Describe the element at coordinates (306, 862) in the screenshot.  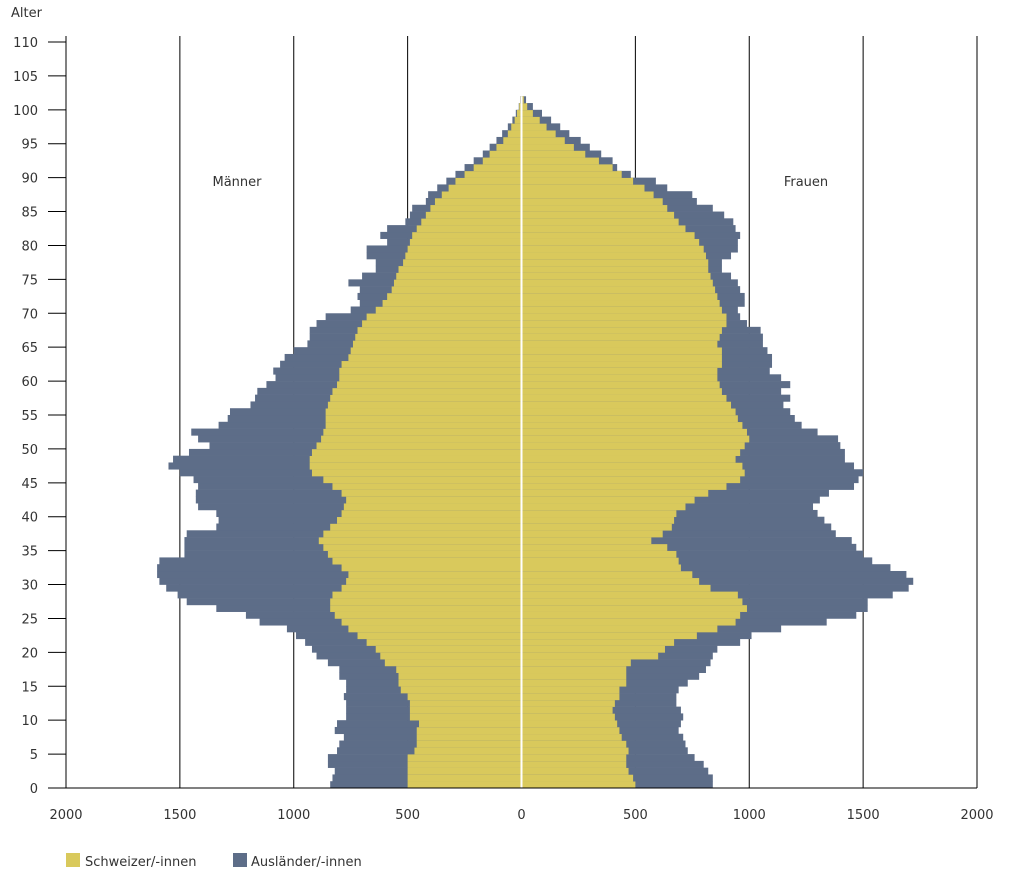
I see `legend-label-foreign: Ausländer/-innen` at that location.